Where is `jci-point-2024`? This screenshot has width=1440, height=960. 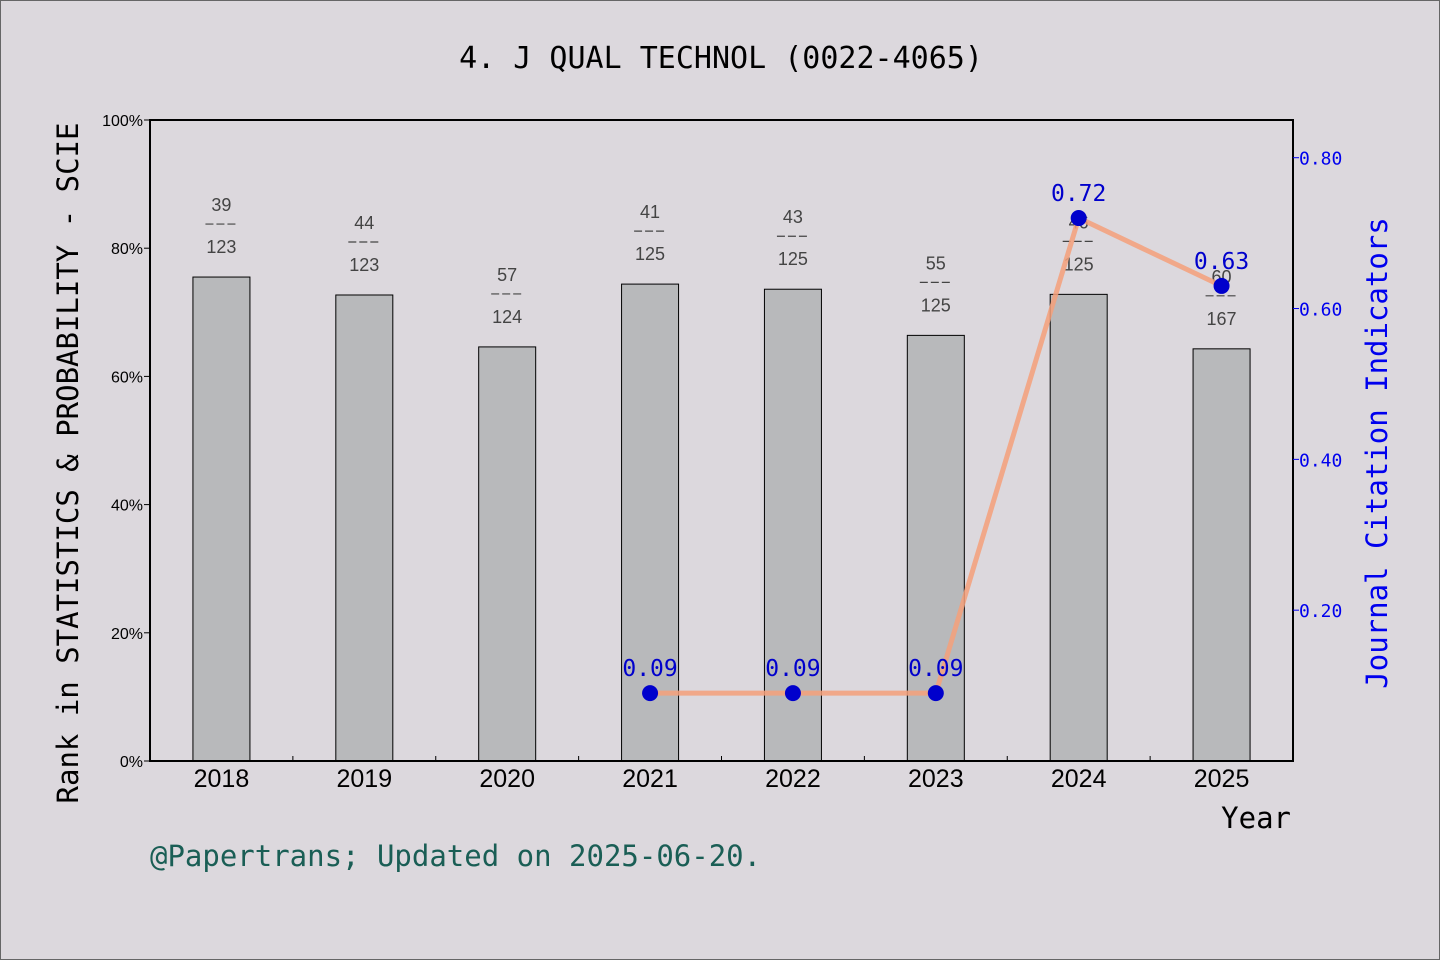
jci-point-2024 is located at coordinates (1078, 218).